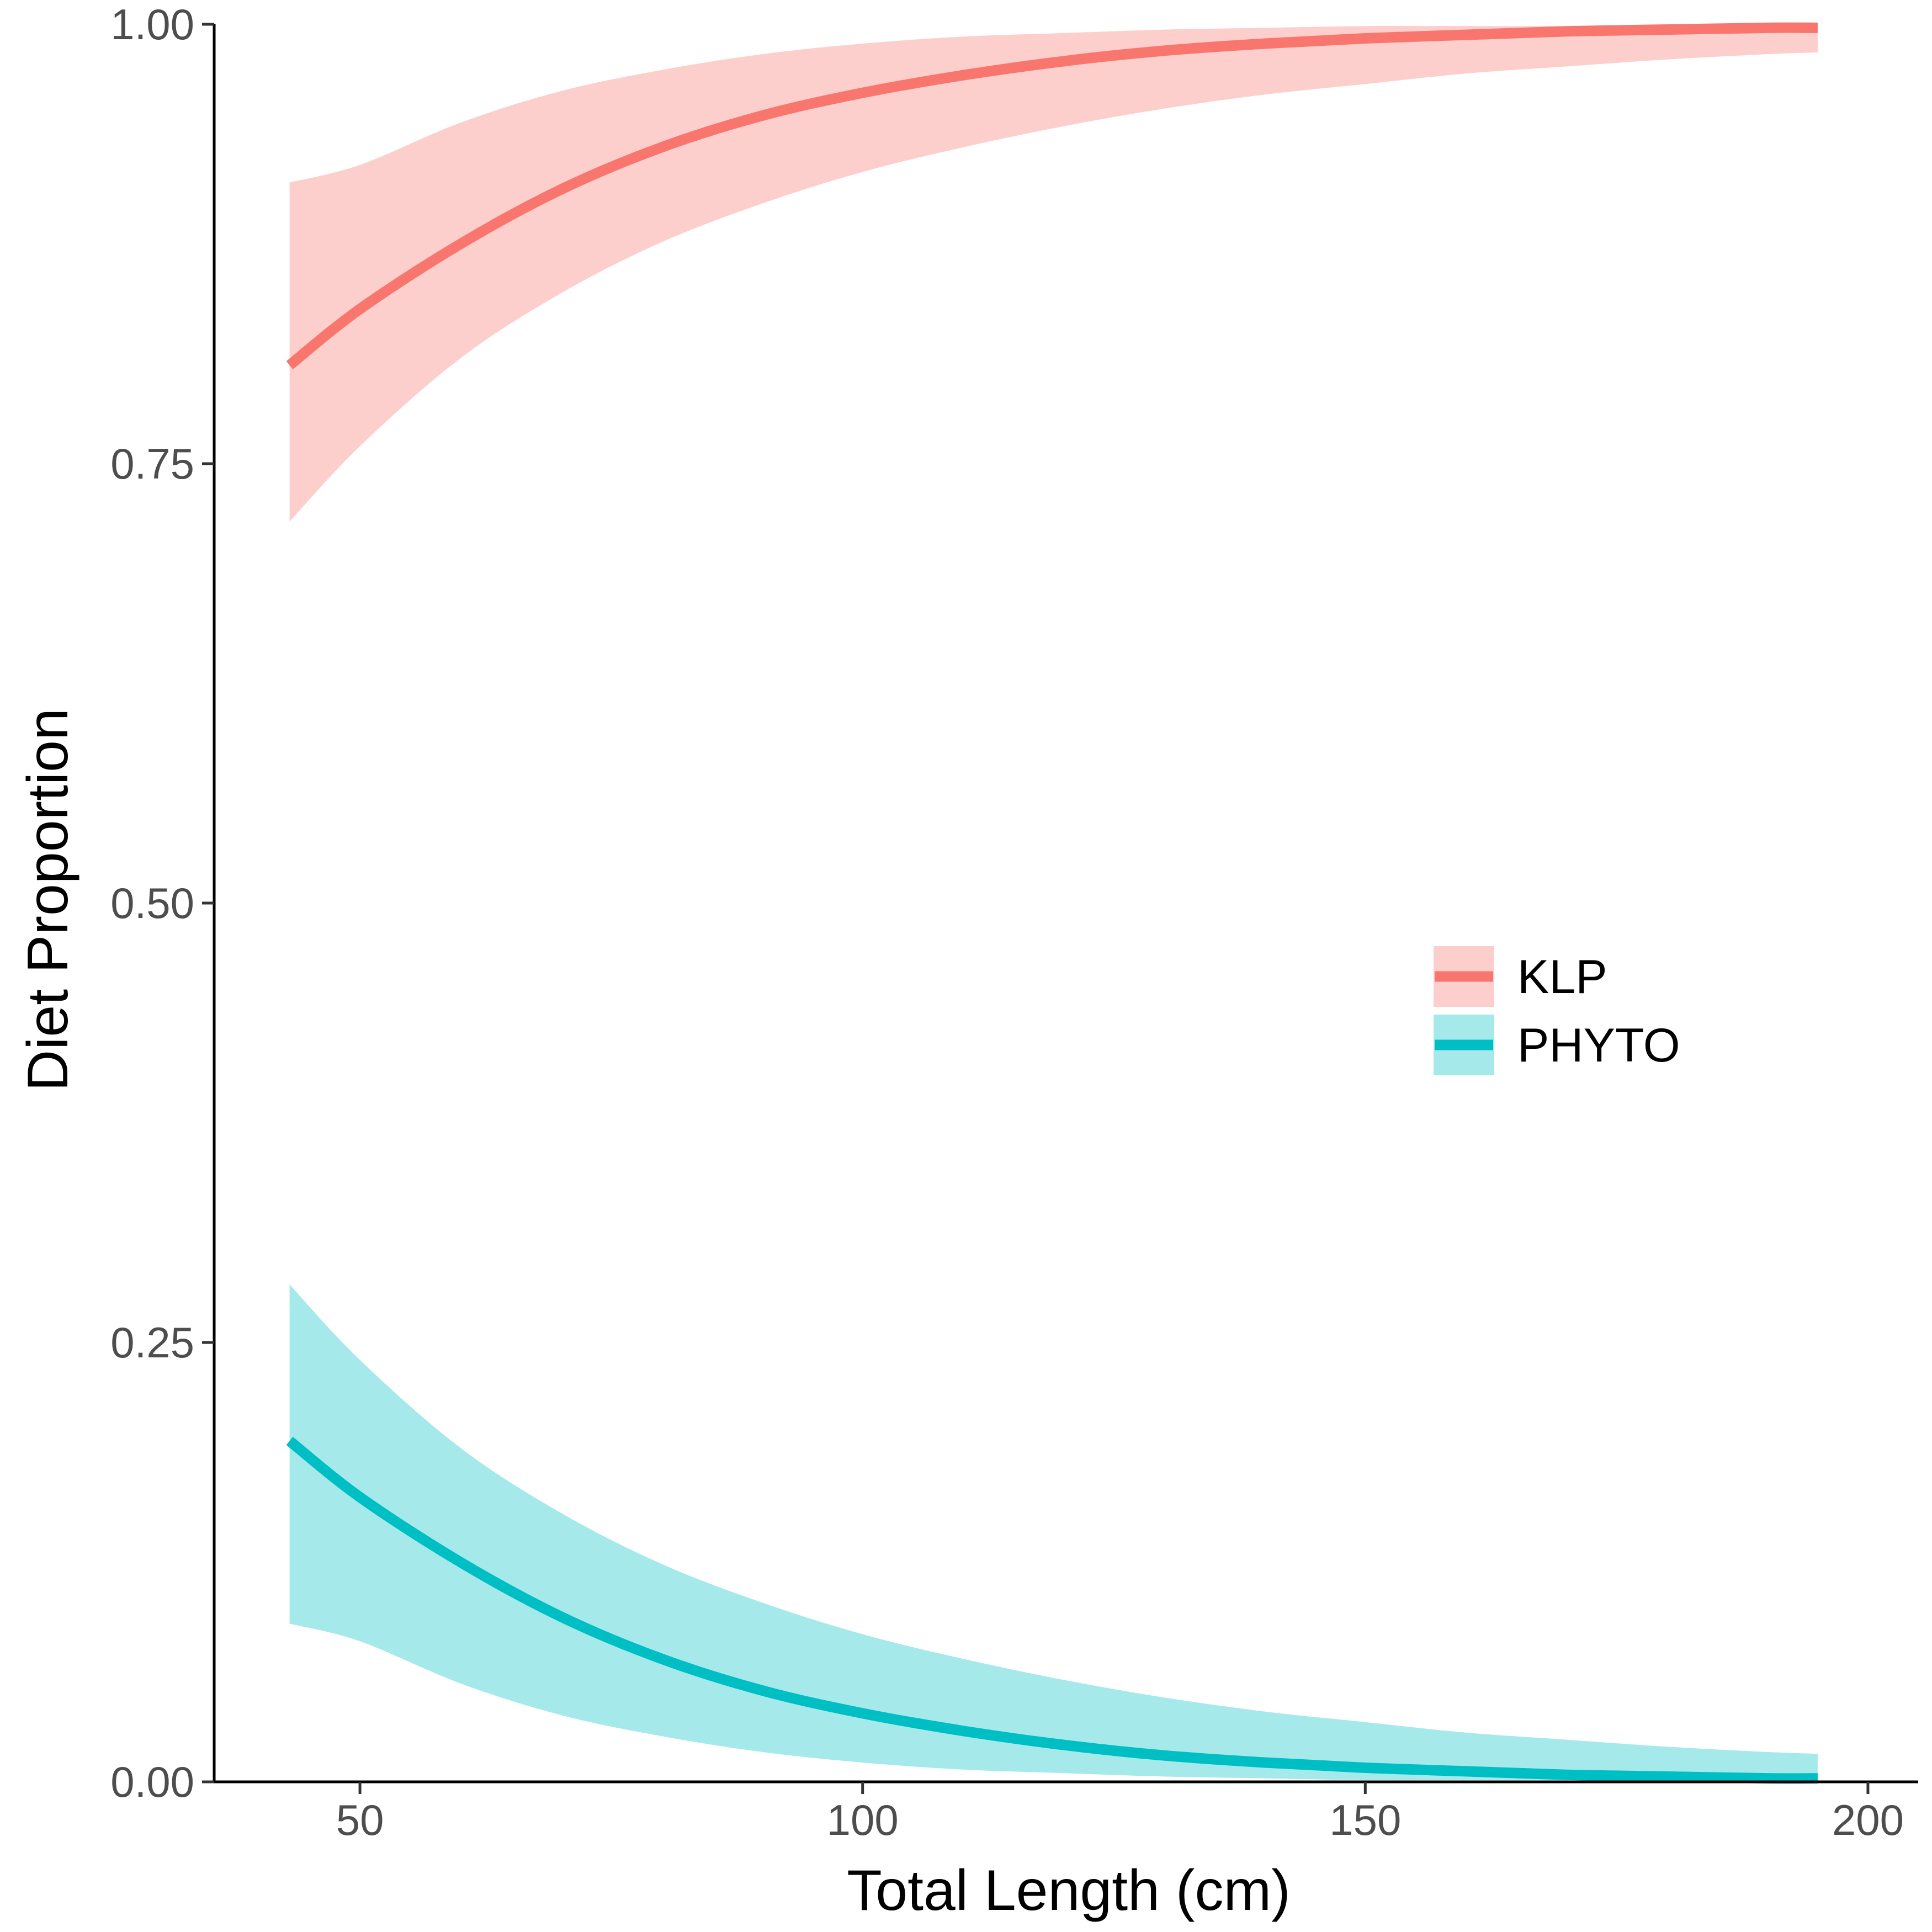 The height and width of the screenshot is (1932, 1932). What do you see at coordinates (152, 1782) in the screenshot?
I see `y-tick-label: 0.00` at bounding box center [152, 1782].